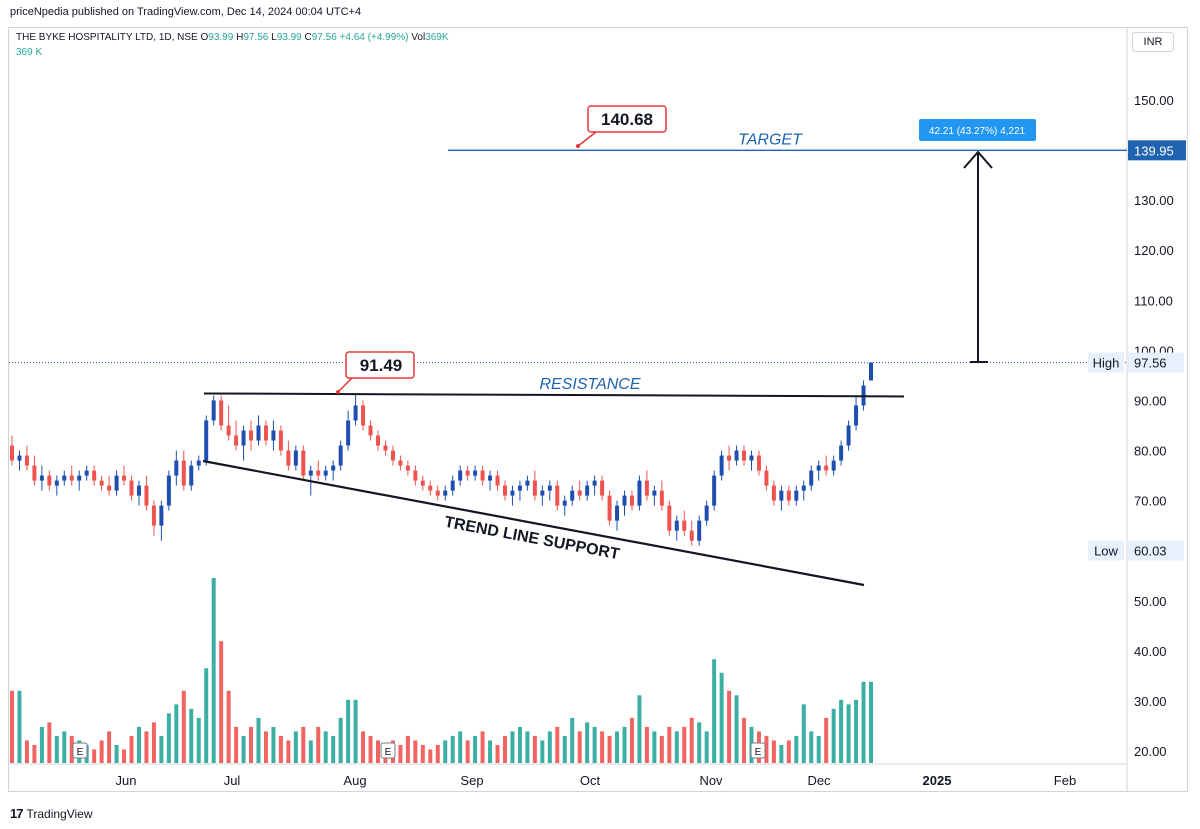  Describe the element at coordinates (770, 139) in the screenshot. I see `target-label: TARGET` at that location.